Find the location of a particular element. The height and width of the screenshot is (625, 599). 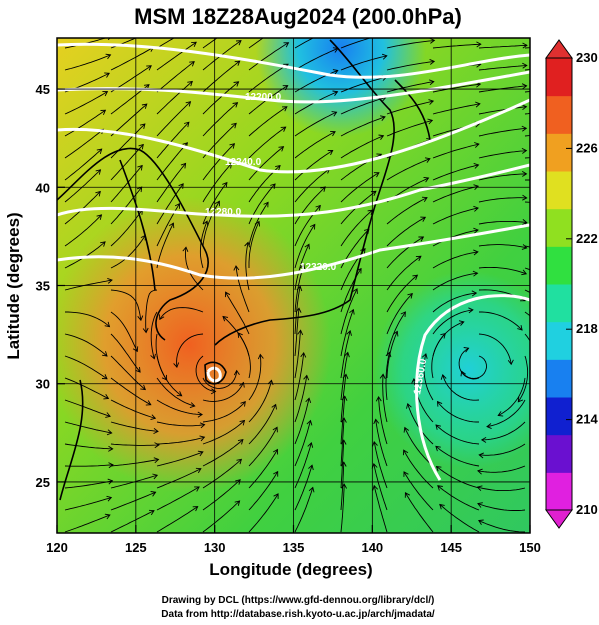

colorbar-gradient is located at coordinates (559, 284).